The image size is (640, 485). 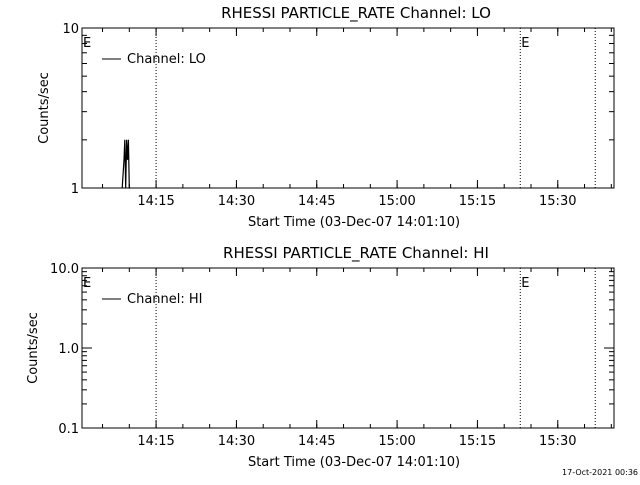 I want to click on panel-2-event-marker-start: E, so click(x=87, y=283).